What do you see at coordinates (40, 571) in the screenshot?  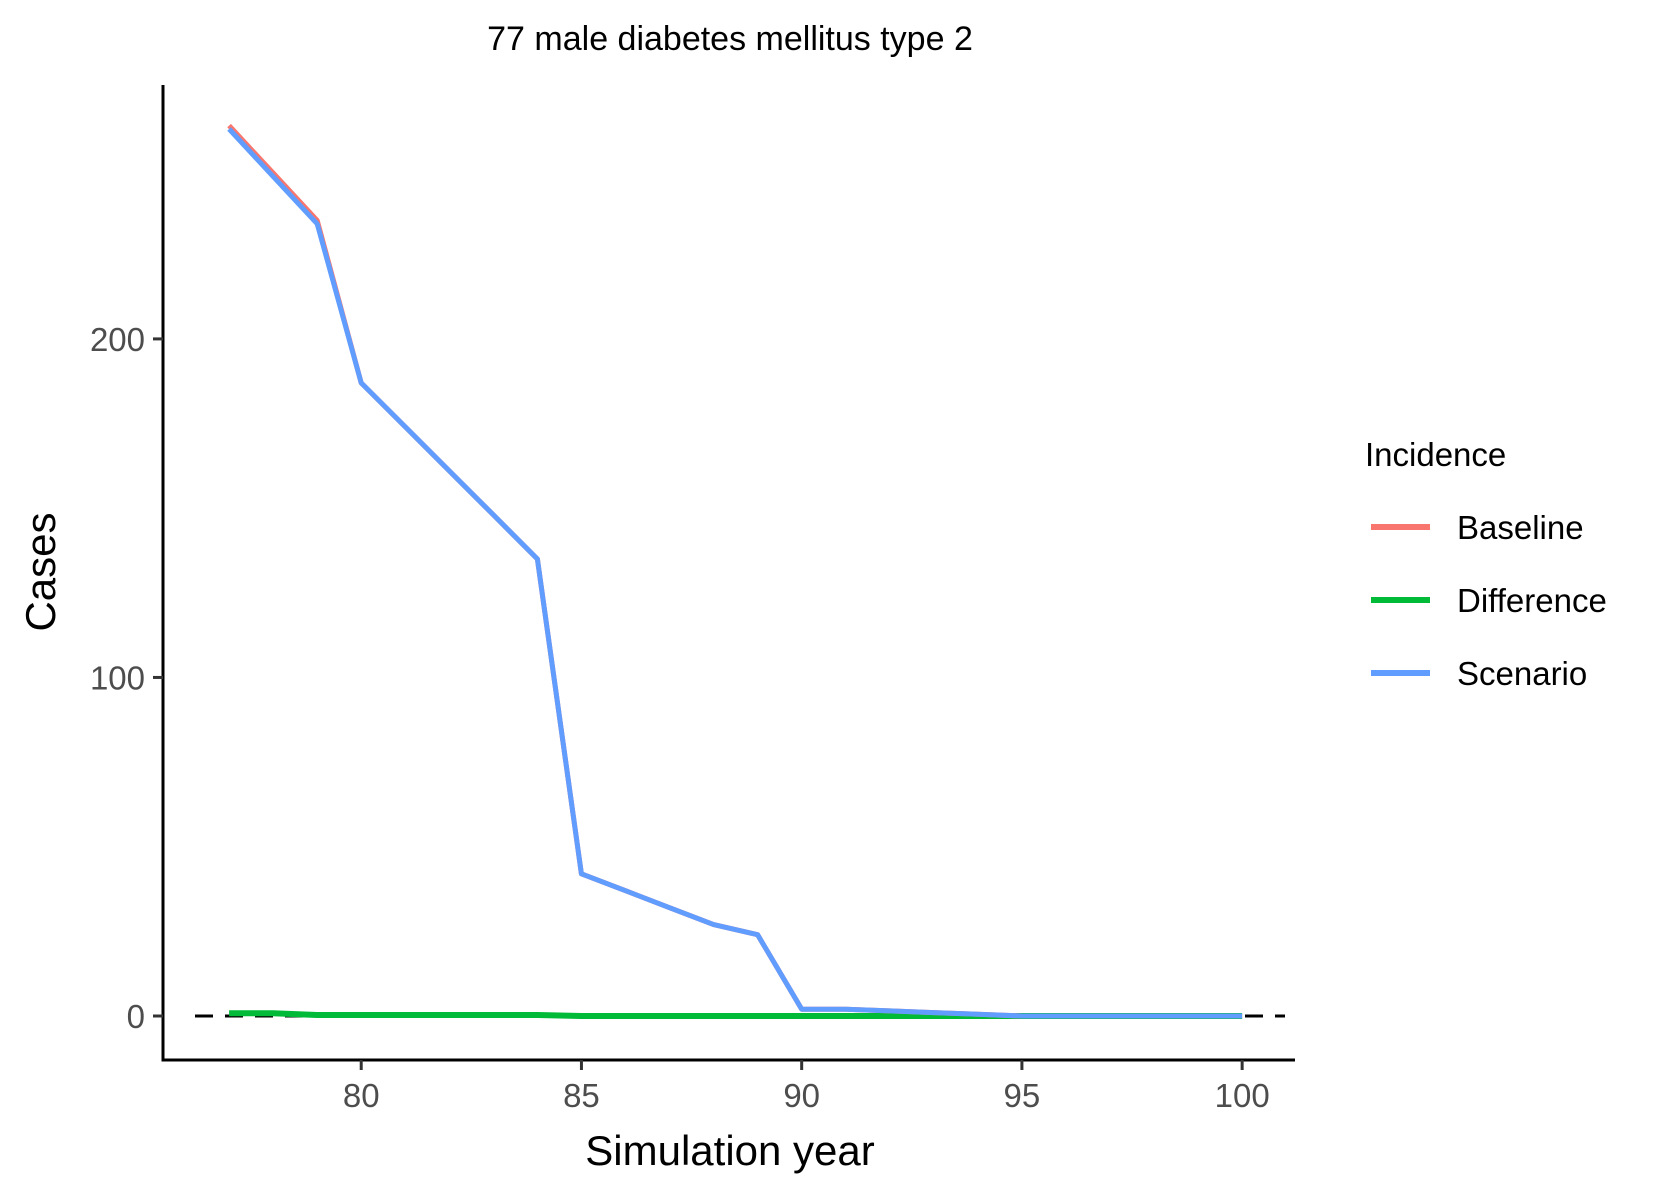 I see `y-axis-title: Cases` at bounding box center [40, 571].